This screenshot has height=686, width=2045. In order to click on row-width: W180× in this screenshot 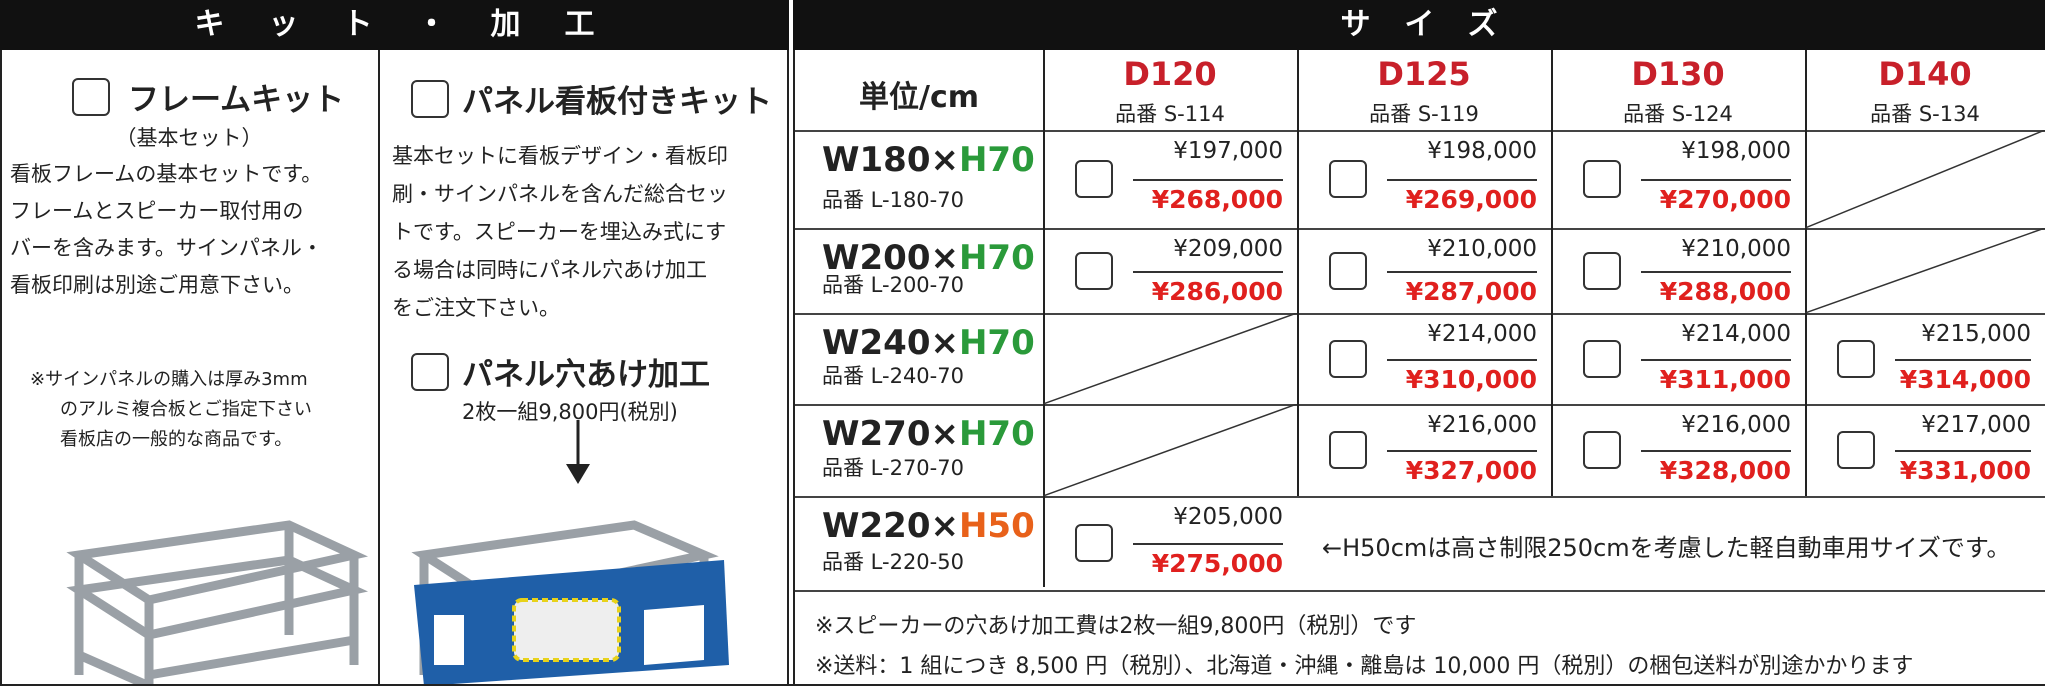, I will do `click(890, 160)`.